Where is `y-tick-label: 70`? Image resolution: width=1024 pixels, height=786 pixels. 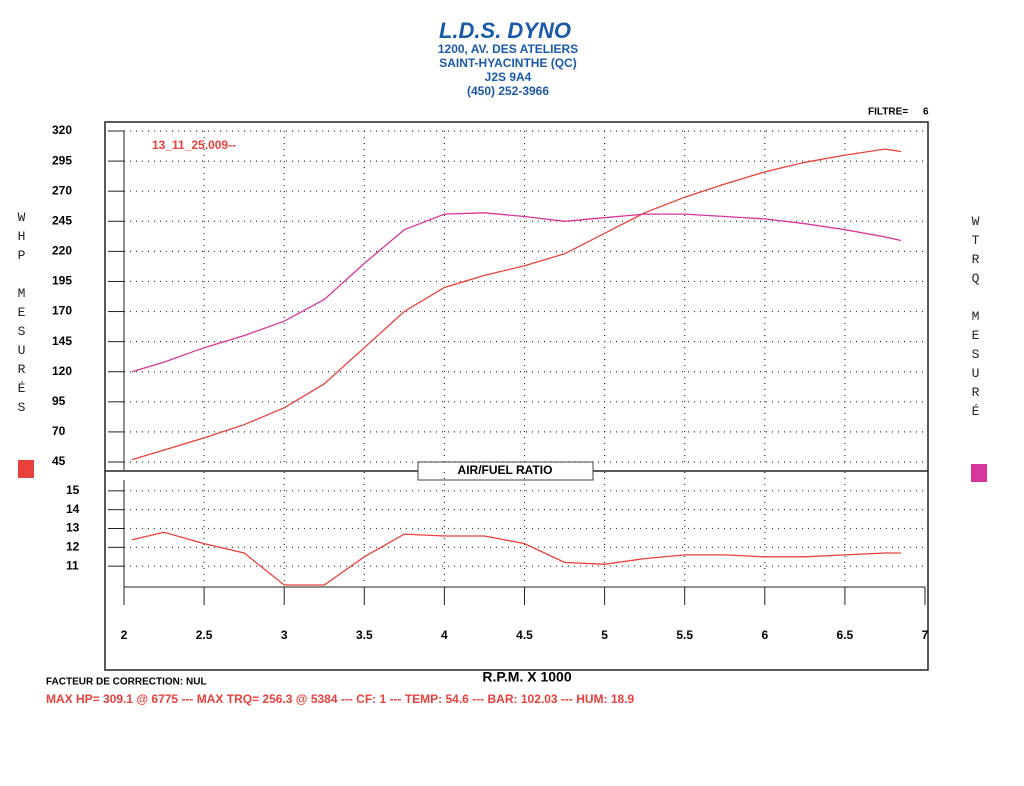
y-tick-label: 70 is located at coordinates (59, 431).